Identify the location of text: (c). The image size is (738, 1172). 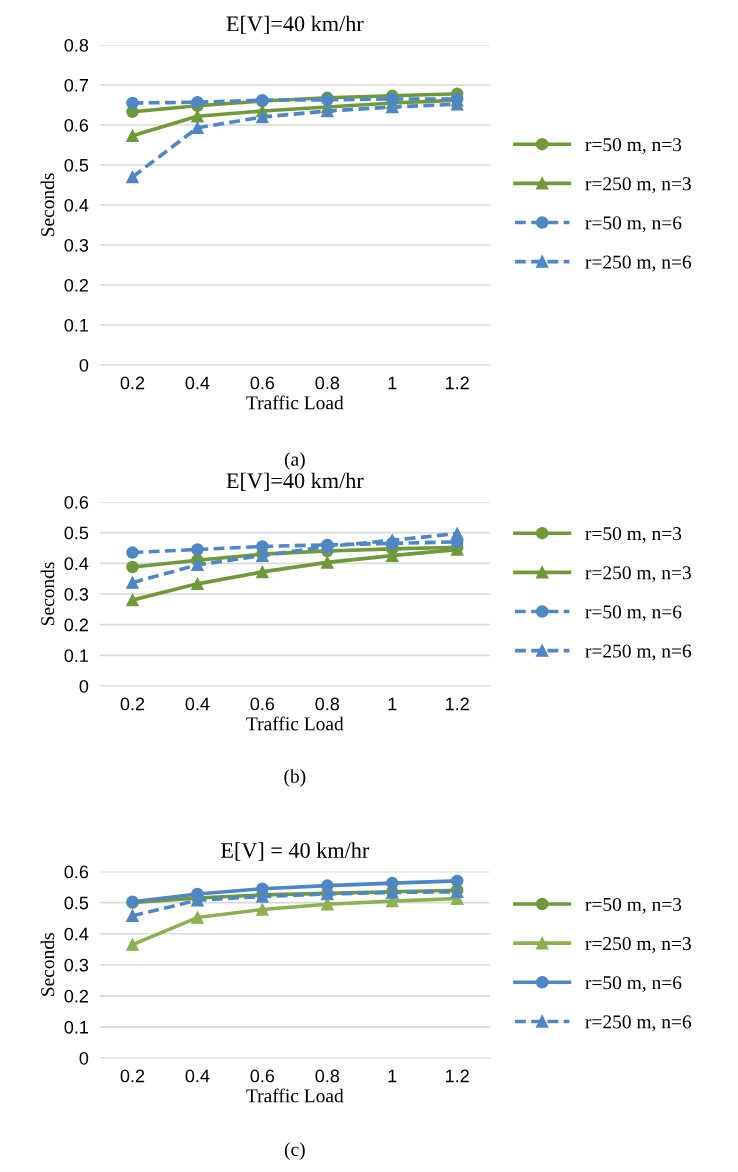
(294, 1151).